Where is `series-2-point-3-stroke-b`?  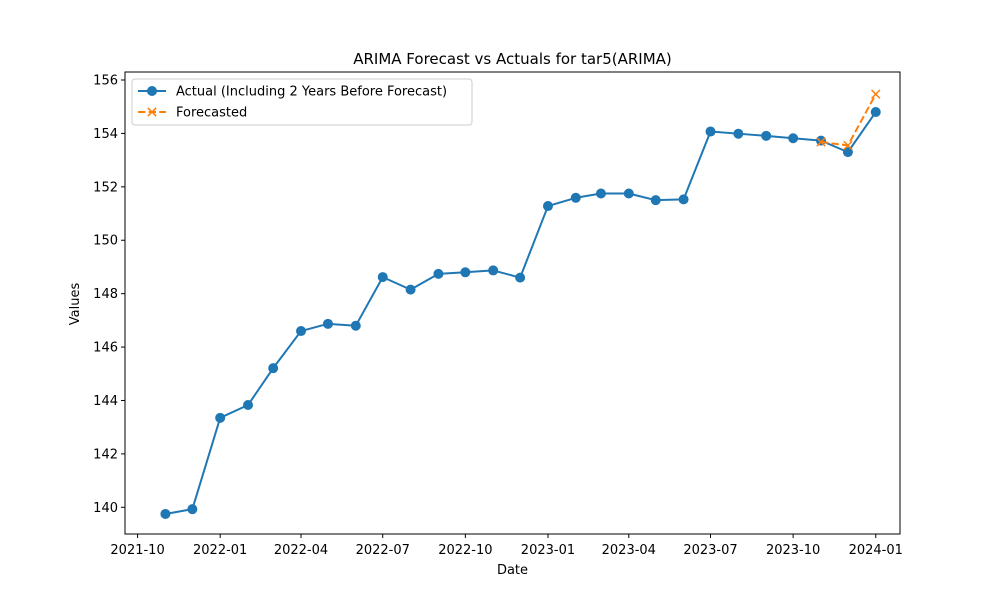
series-2-point-3-stroke-b is located at coordinates (876, 94).